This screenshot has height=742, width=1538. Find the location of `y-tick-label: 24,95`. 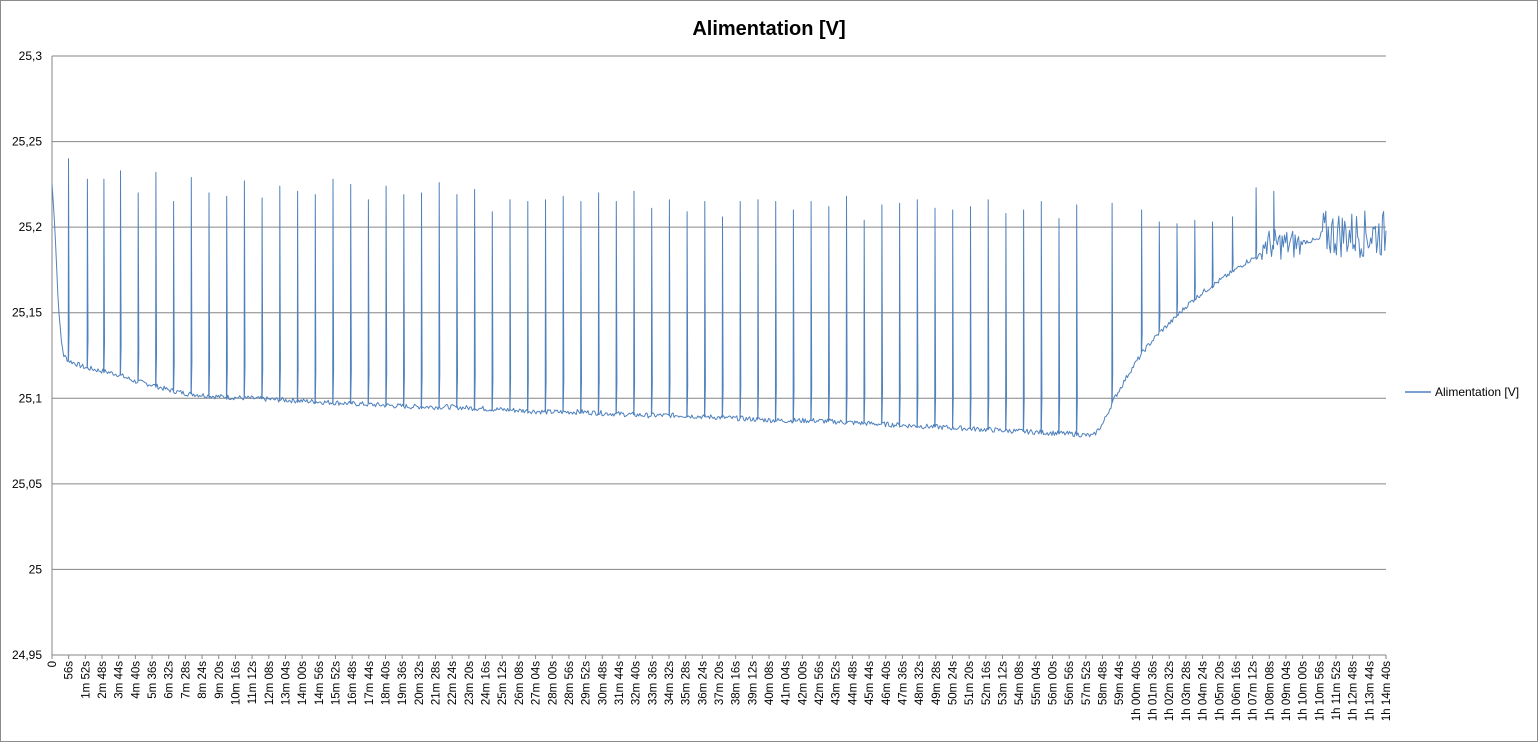

y-tick-label: 24,95 is located at coordinates (27, 655).